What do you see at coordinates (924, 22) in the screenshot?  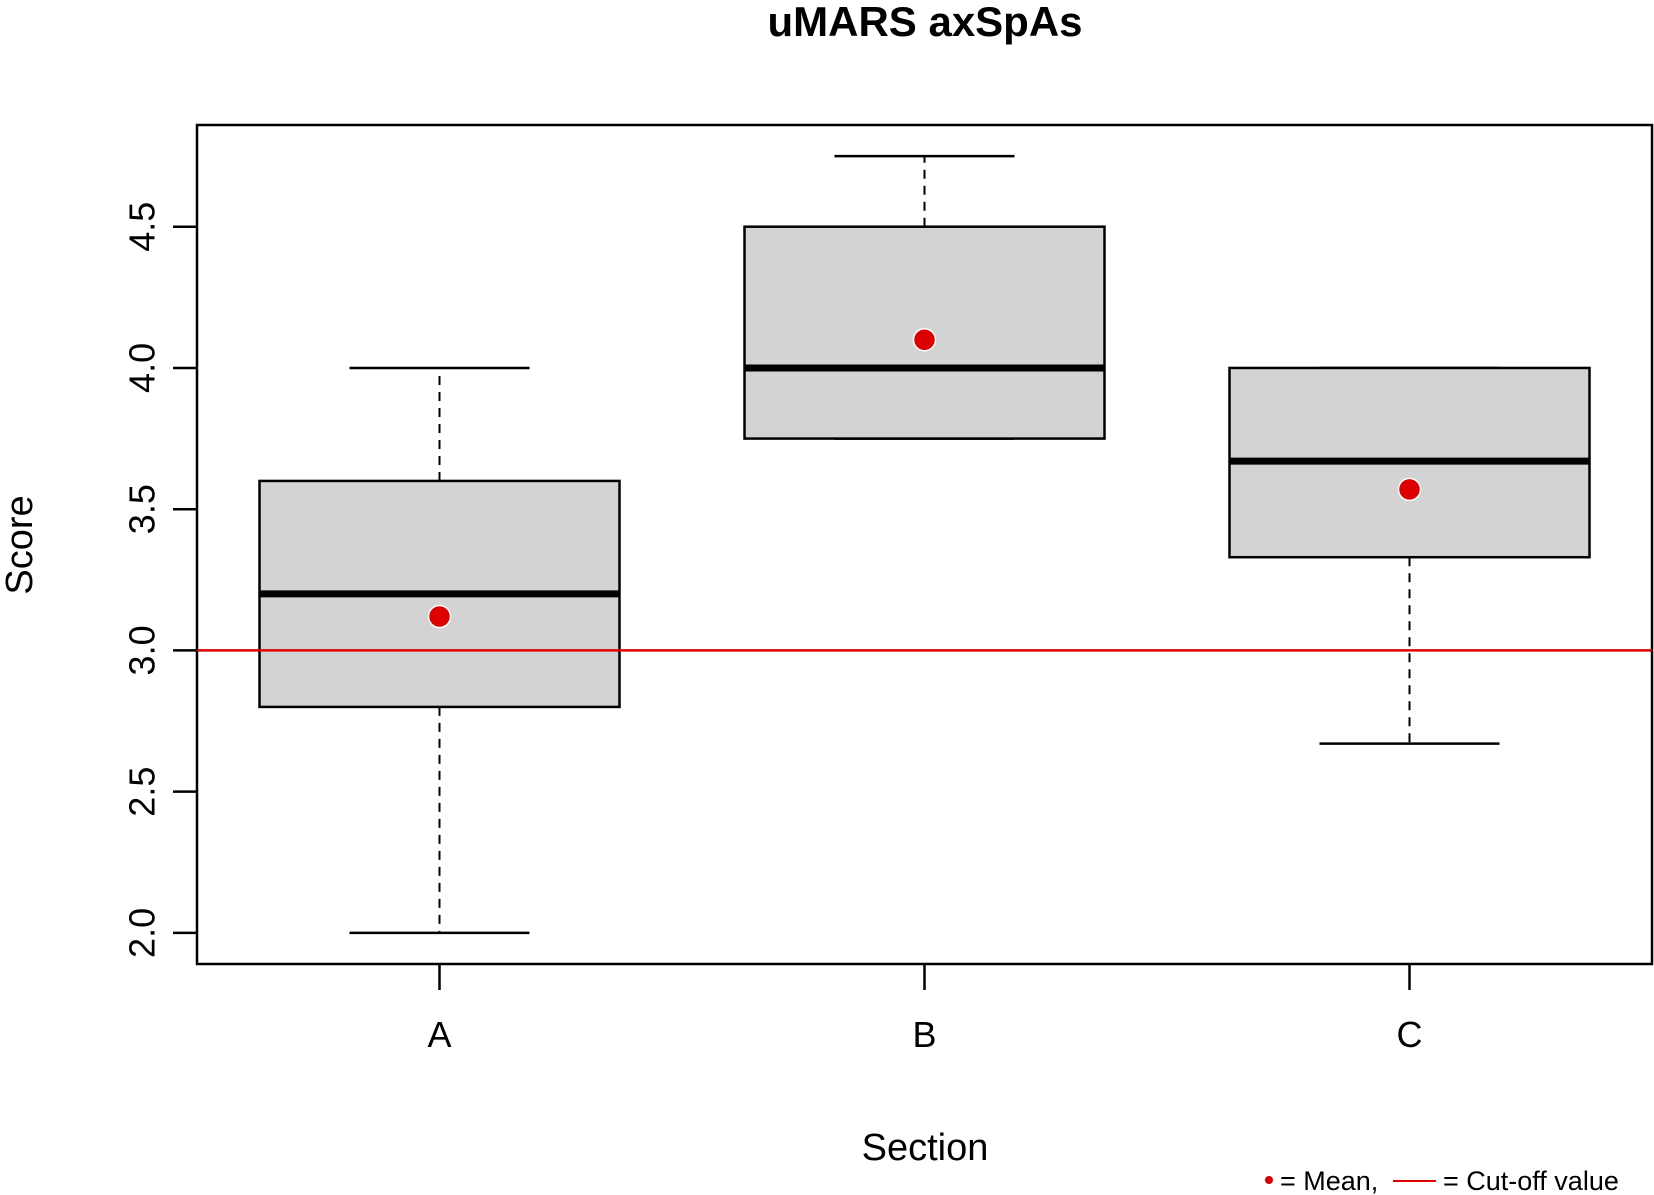 I see `chart-title: uMARS axSpAs` at bounding box center [924, 22].